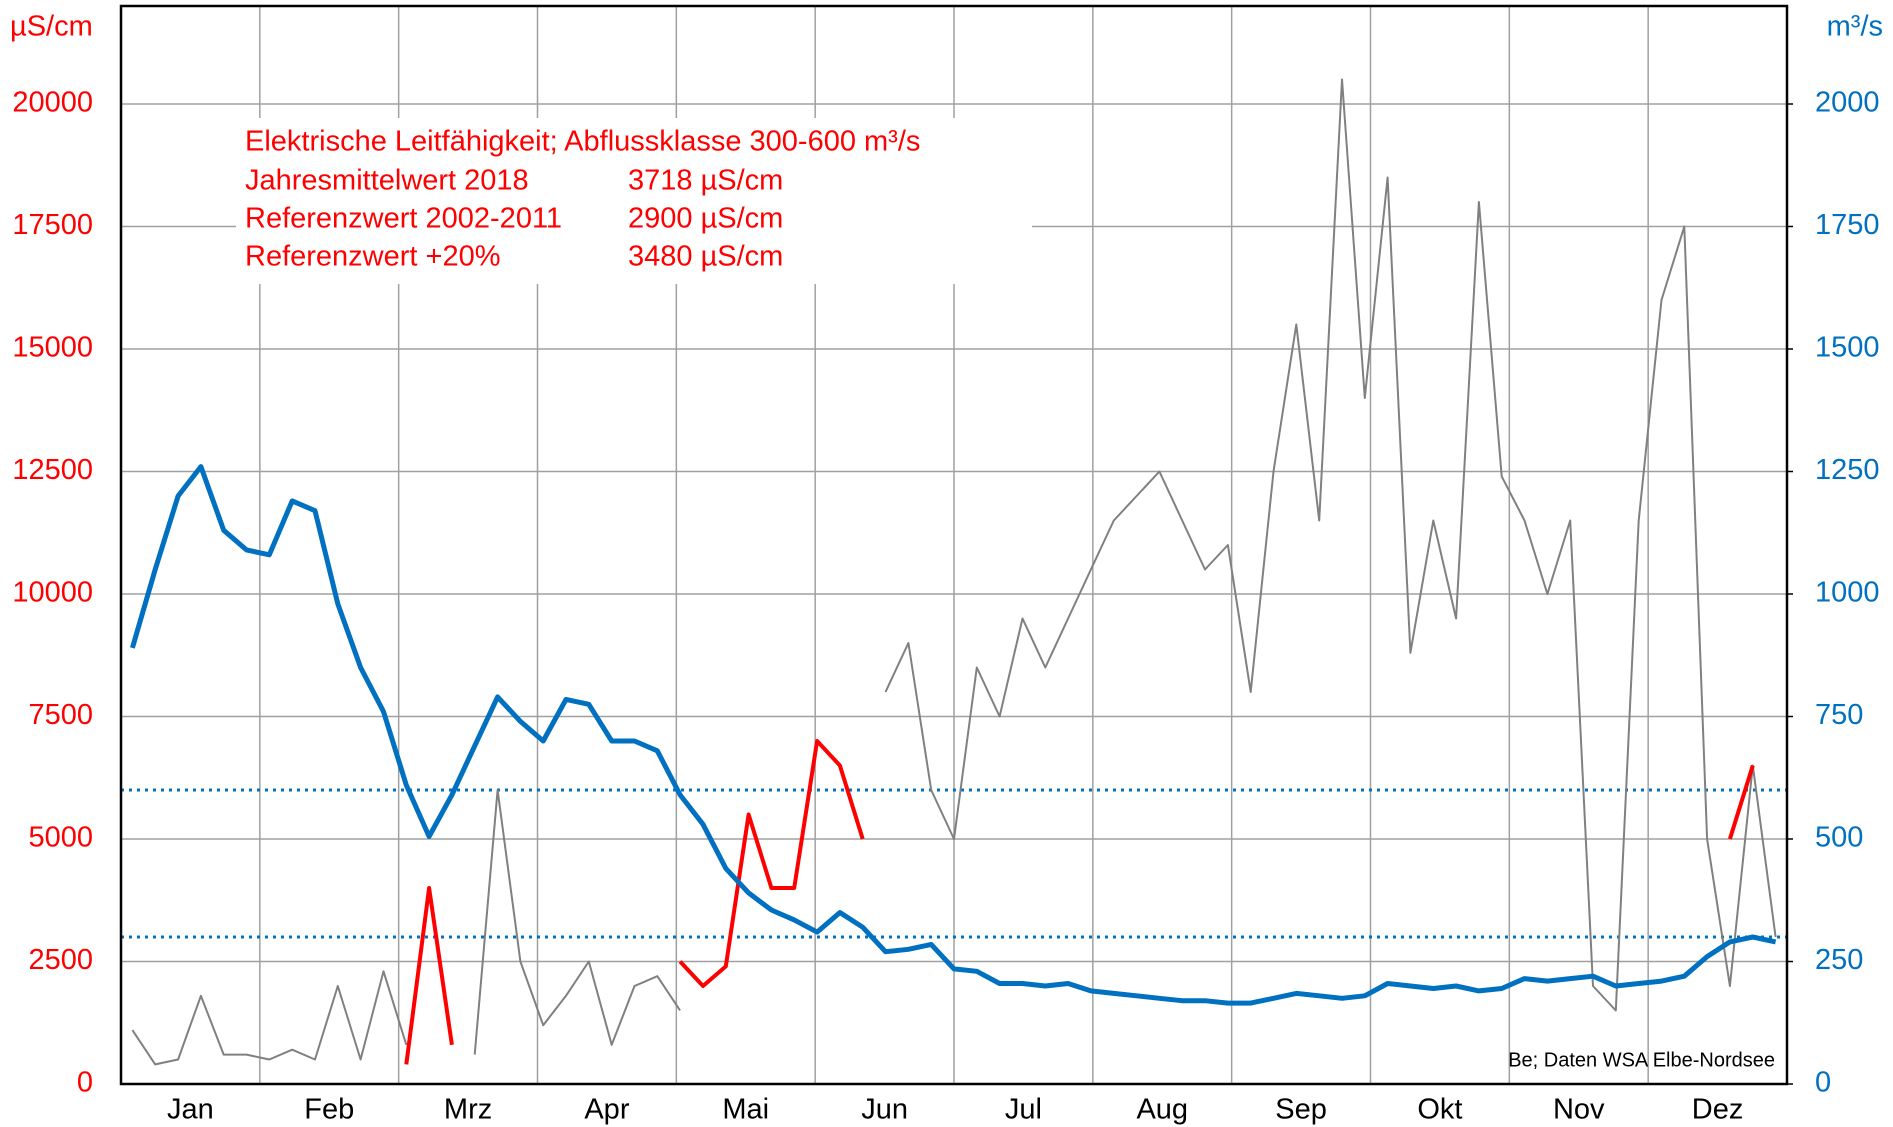  What do you see at coordinates (606, 1110) in the screenshot?
I see `x-tick-label: Apr` at bounding box center [606, 1110].